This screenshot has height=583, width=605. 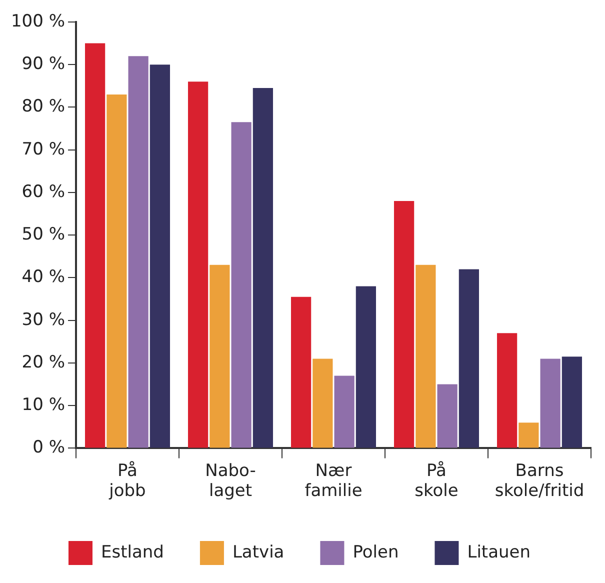 I want to click on y-tick-label: 60 %, so click(x=44, y=192).